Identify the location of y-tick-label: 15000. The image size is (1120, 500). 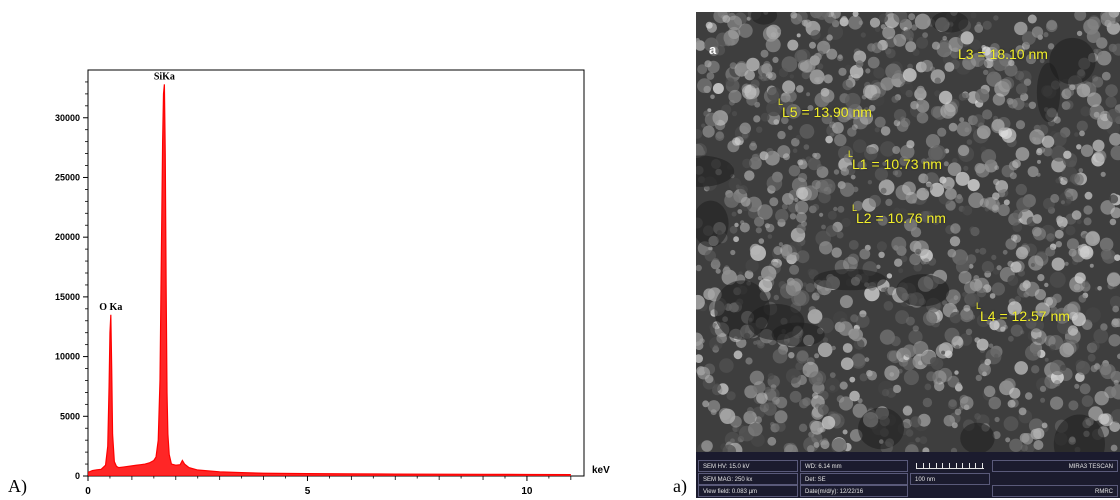
(67, 297).